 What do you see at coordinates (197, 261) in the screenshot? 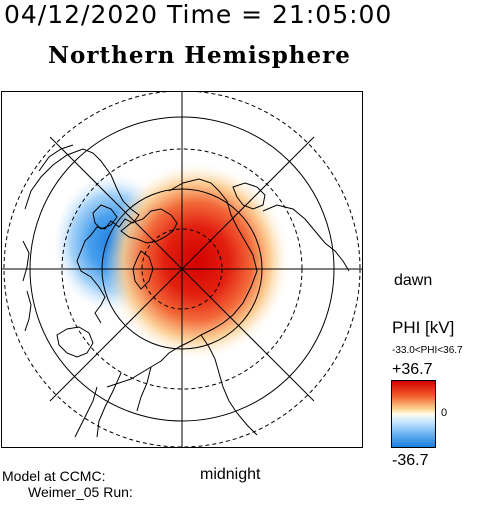
I see `positive-potential-cell` at bounding box center [197, 261].